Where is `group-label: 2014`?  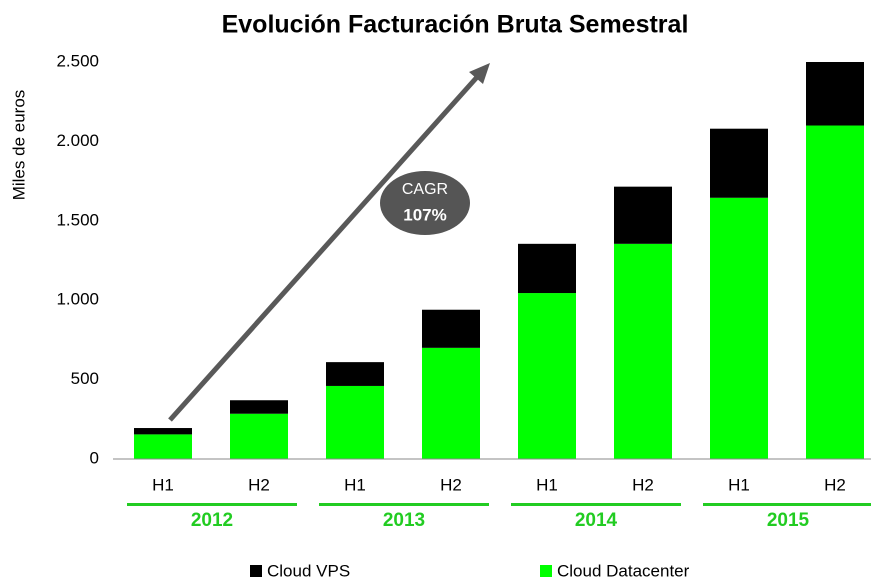
group-label: 2014 is located at coordinates (596, 520).